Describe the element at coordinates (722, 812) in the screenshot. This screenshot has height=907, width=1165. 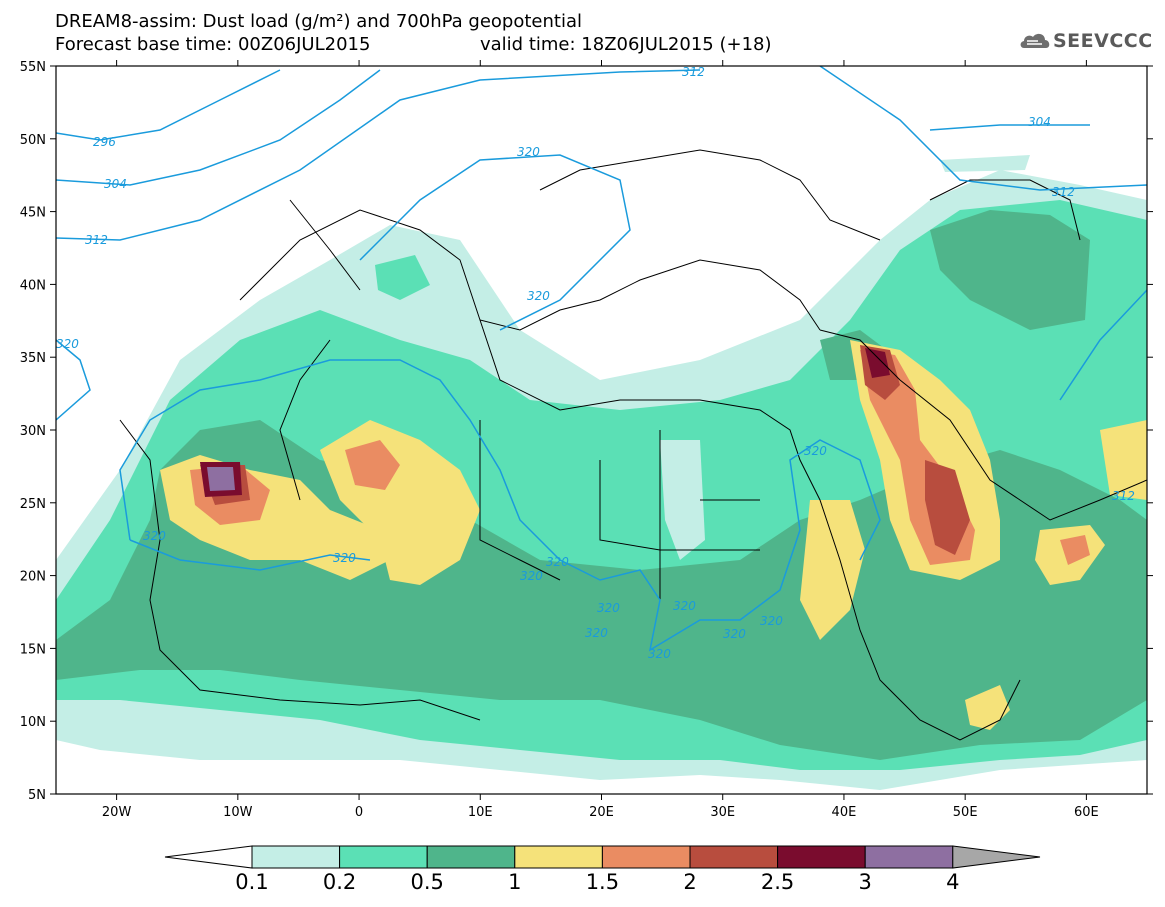
I see `lon-tick-label: 30E` at that location.